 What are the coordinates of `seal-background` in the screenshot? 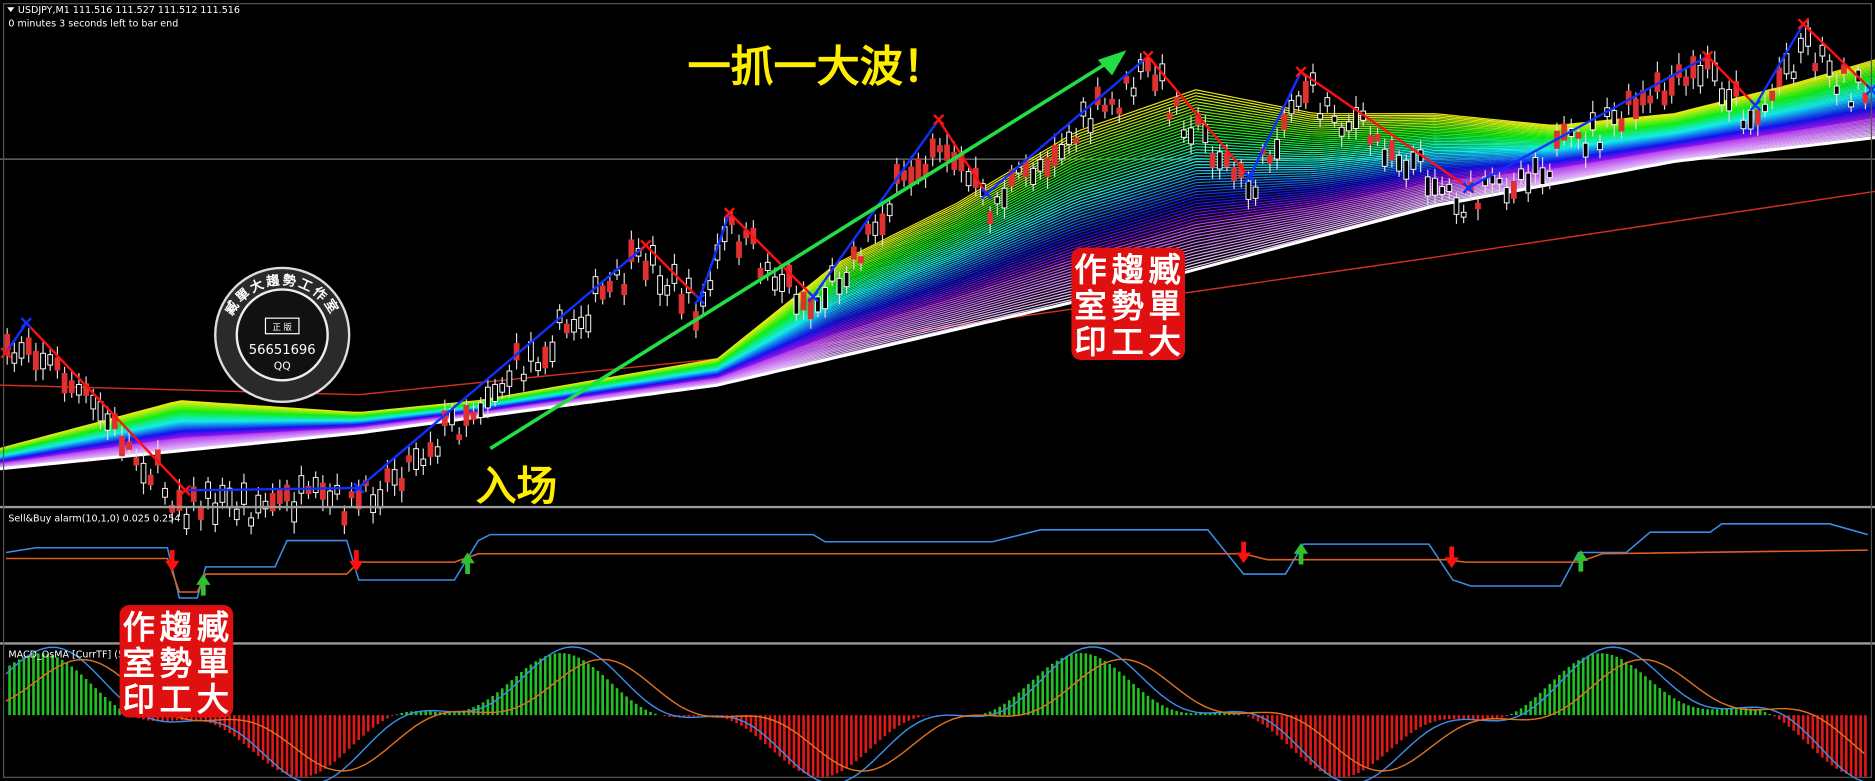 It's located at (1128, 304).